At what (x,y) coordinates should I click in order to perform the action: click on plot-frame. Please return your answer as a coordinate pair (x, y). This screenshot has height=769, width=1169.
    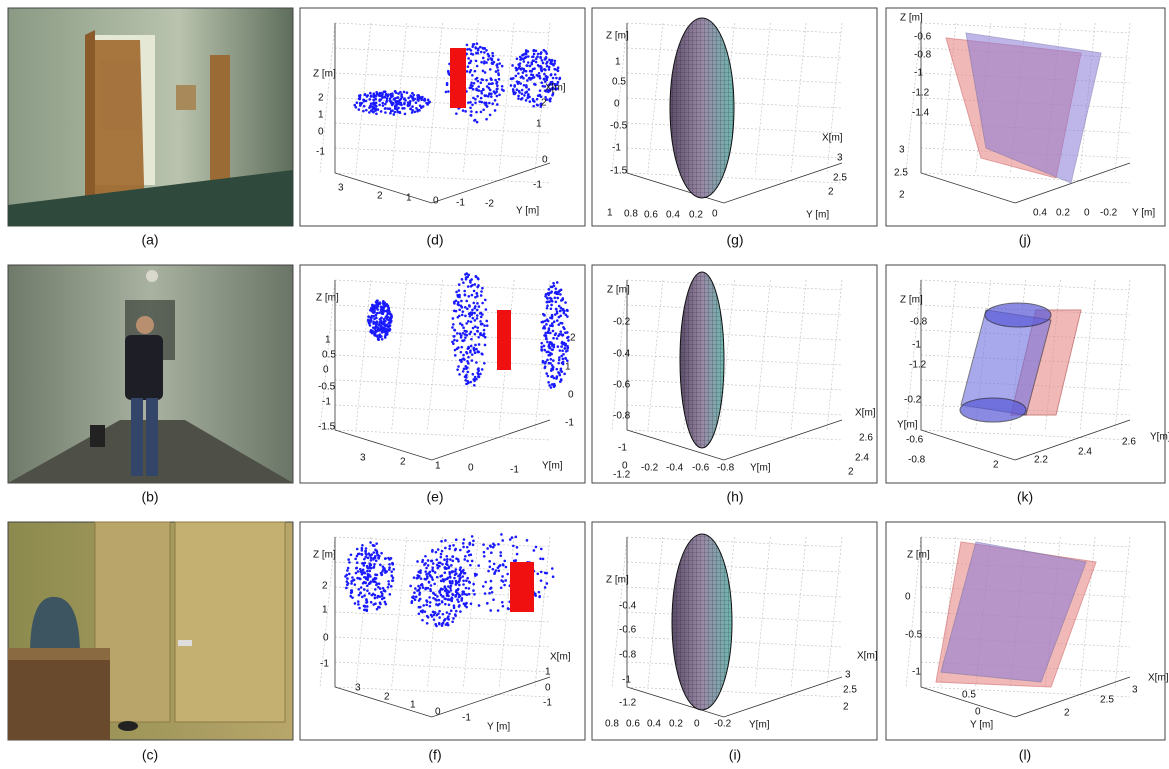
    Looking at the image, I should click on (442, 631).